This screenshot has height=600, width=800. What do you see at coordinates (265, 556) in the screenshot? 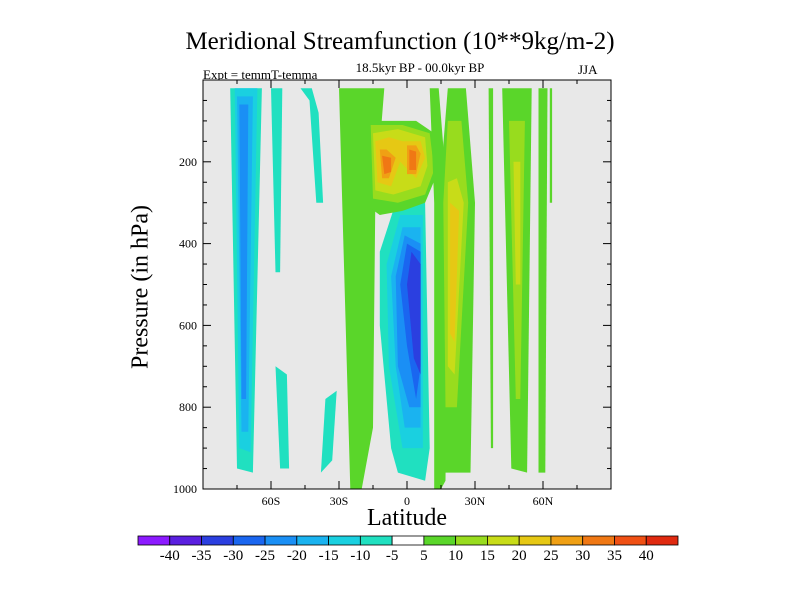
I see `colorbar-label-3: -25` at bounding box center [265, 556].